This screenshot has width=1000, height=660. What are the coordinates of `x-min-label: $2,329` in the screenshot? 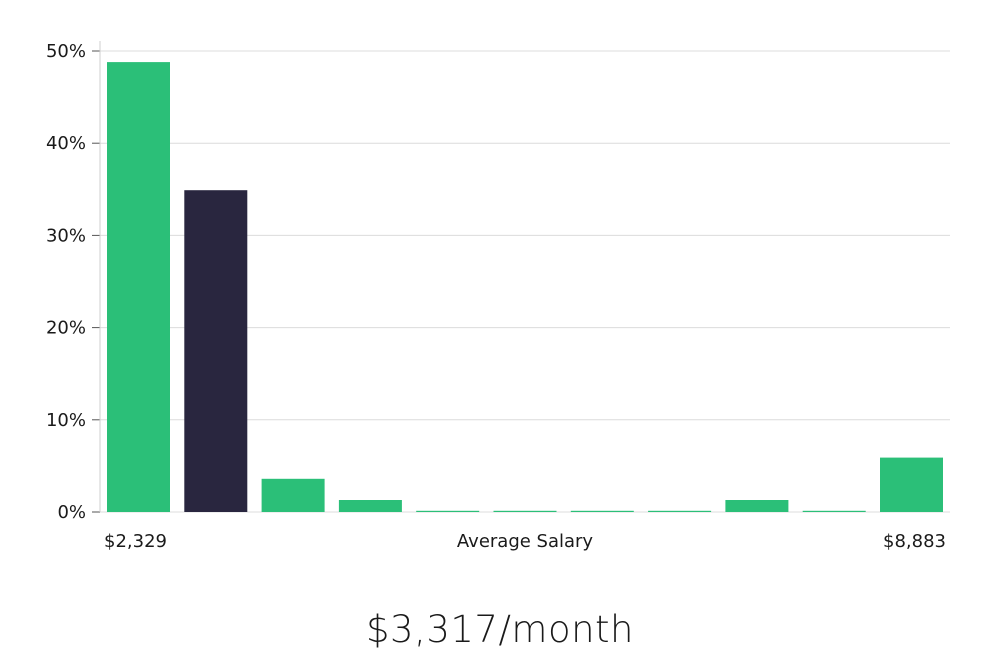 It's located at (135, 541).